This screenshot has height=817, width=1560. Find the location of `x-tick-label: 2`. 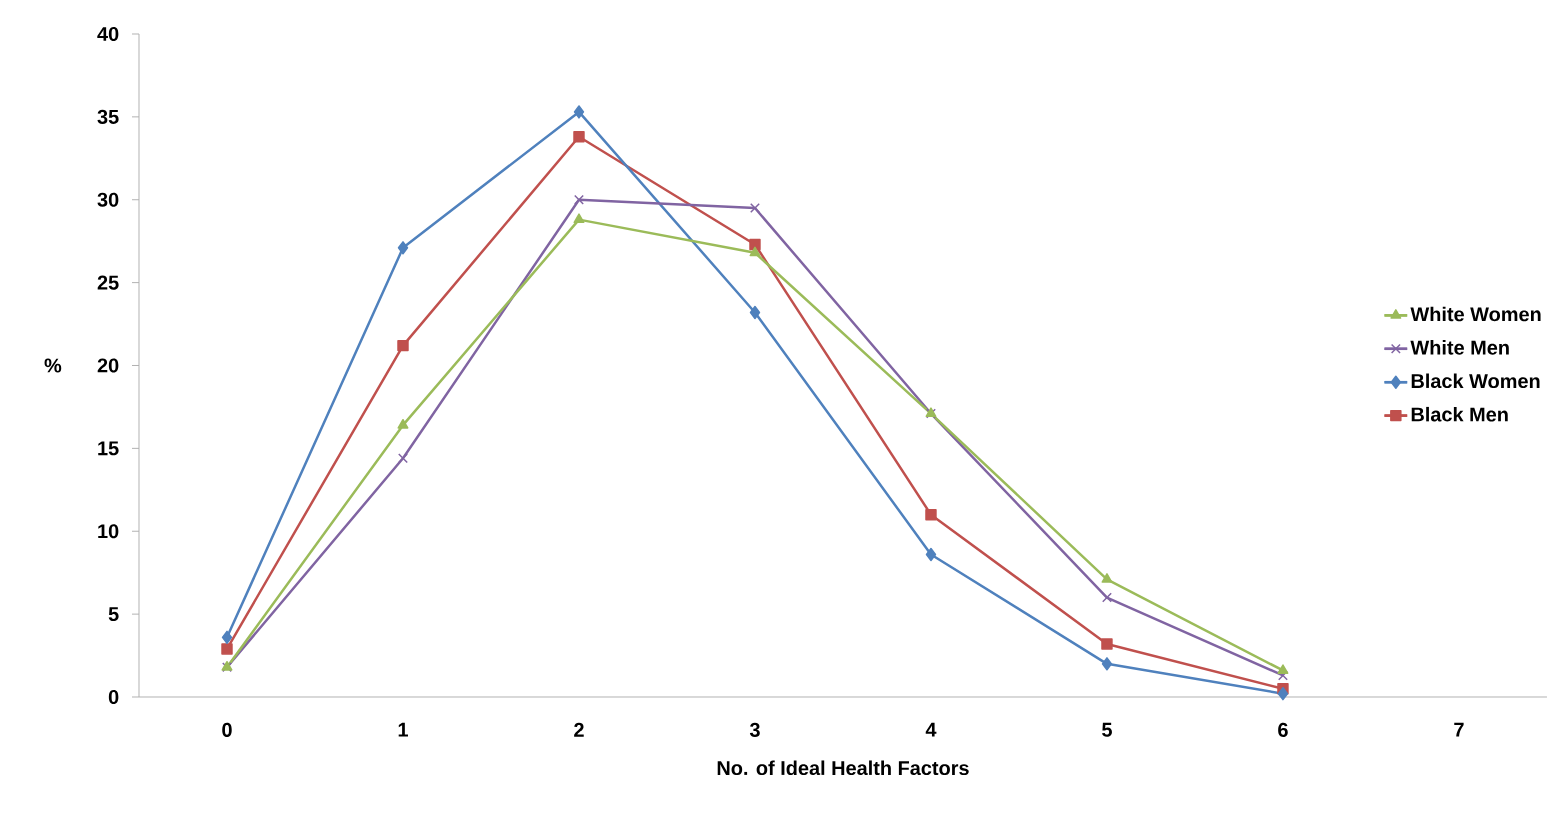

x-tick-label: 2 is located at coordinates (579, 729).